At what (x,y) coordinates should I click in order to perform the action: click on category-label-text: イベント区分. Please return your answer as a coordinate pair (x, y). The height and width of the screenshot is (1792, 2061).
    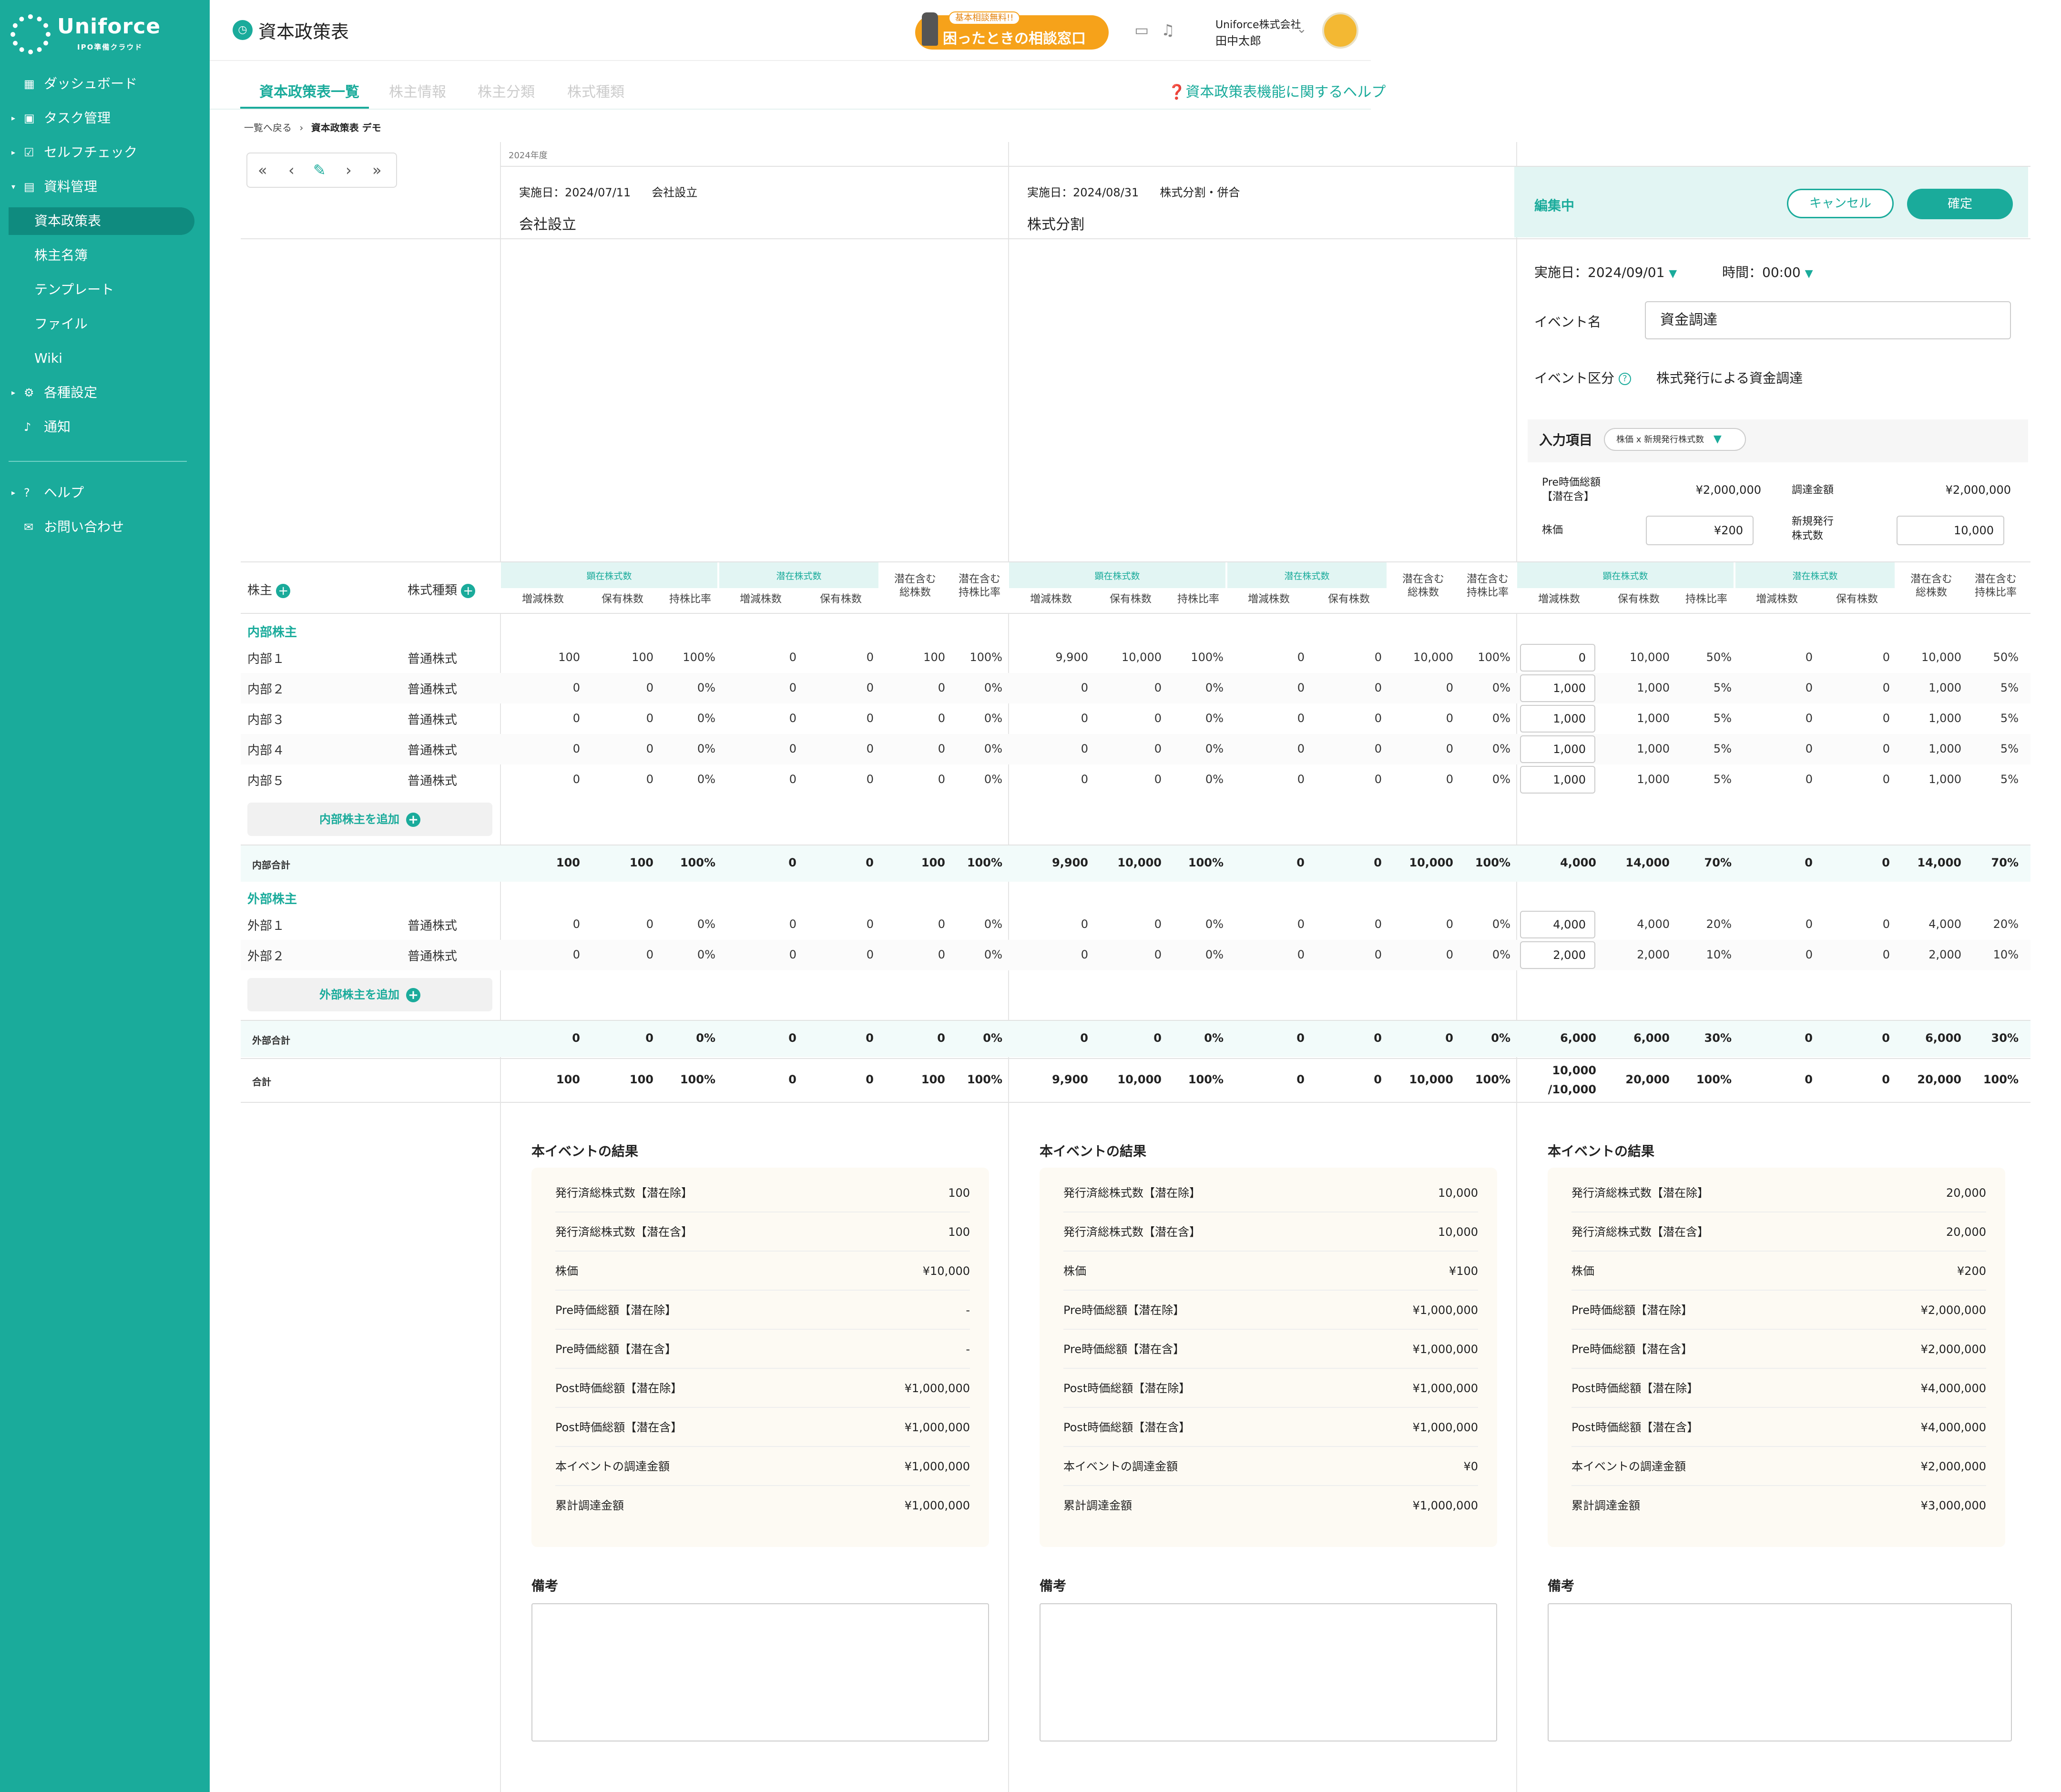
    Looking at the image, I should click on (1574, 378).